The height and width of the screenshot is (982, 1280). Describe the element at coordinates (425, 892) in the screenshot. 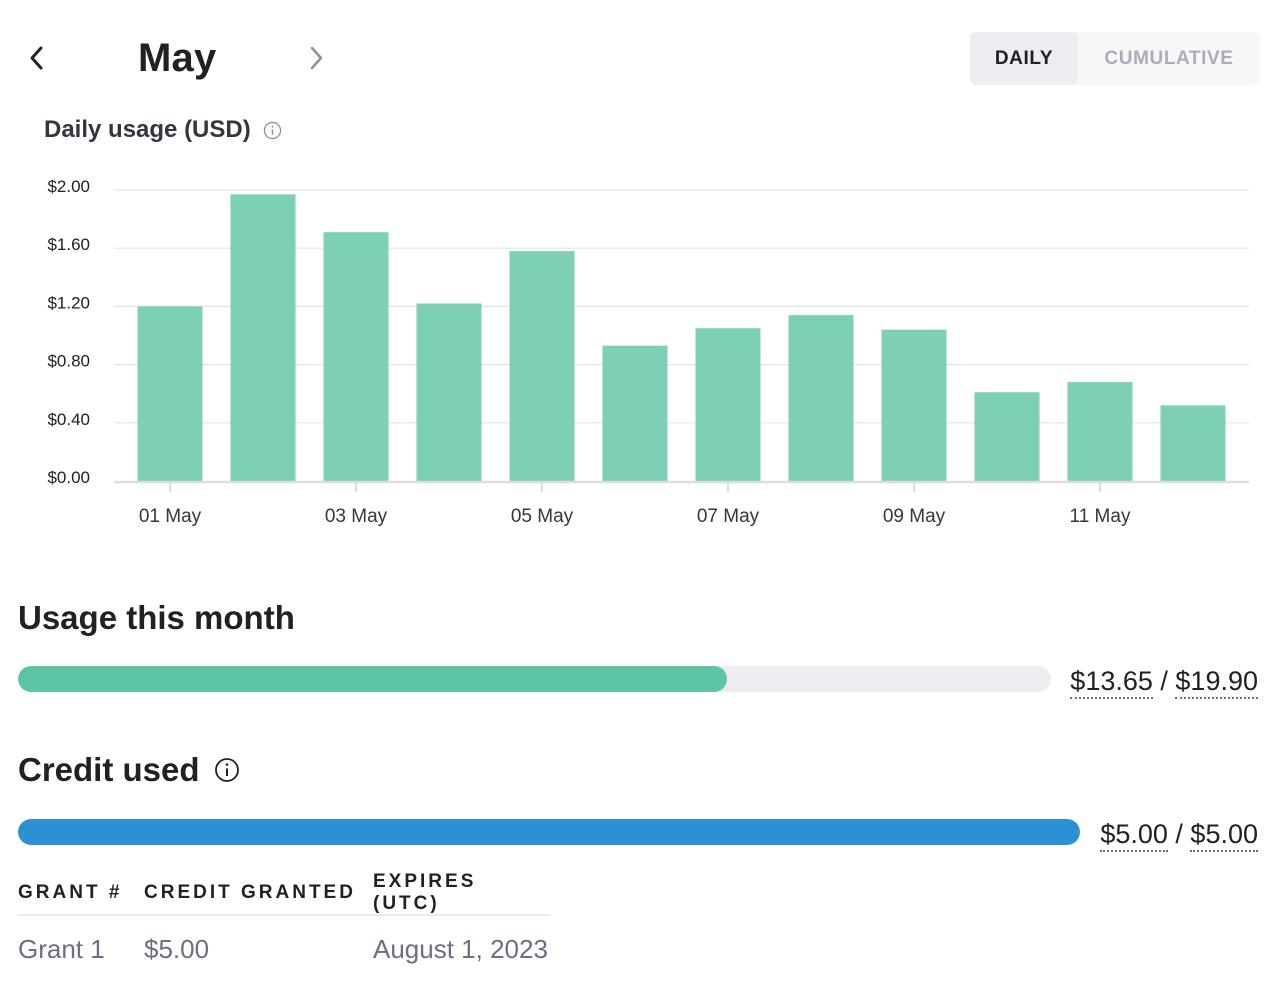

I see `header-expires: EXPIRES (UTC)` at that location.